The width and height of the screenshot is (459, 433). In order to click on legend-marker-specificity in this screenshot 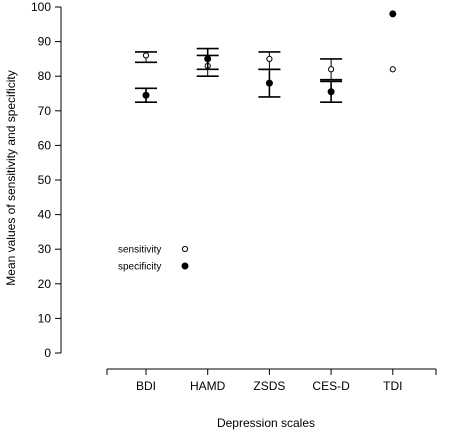, I will do `click(185, 266)`.